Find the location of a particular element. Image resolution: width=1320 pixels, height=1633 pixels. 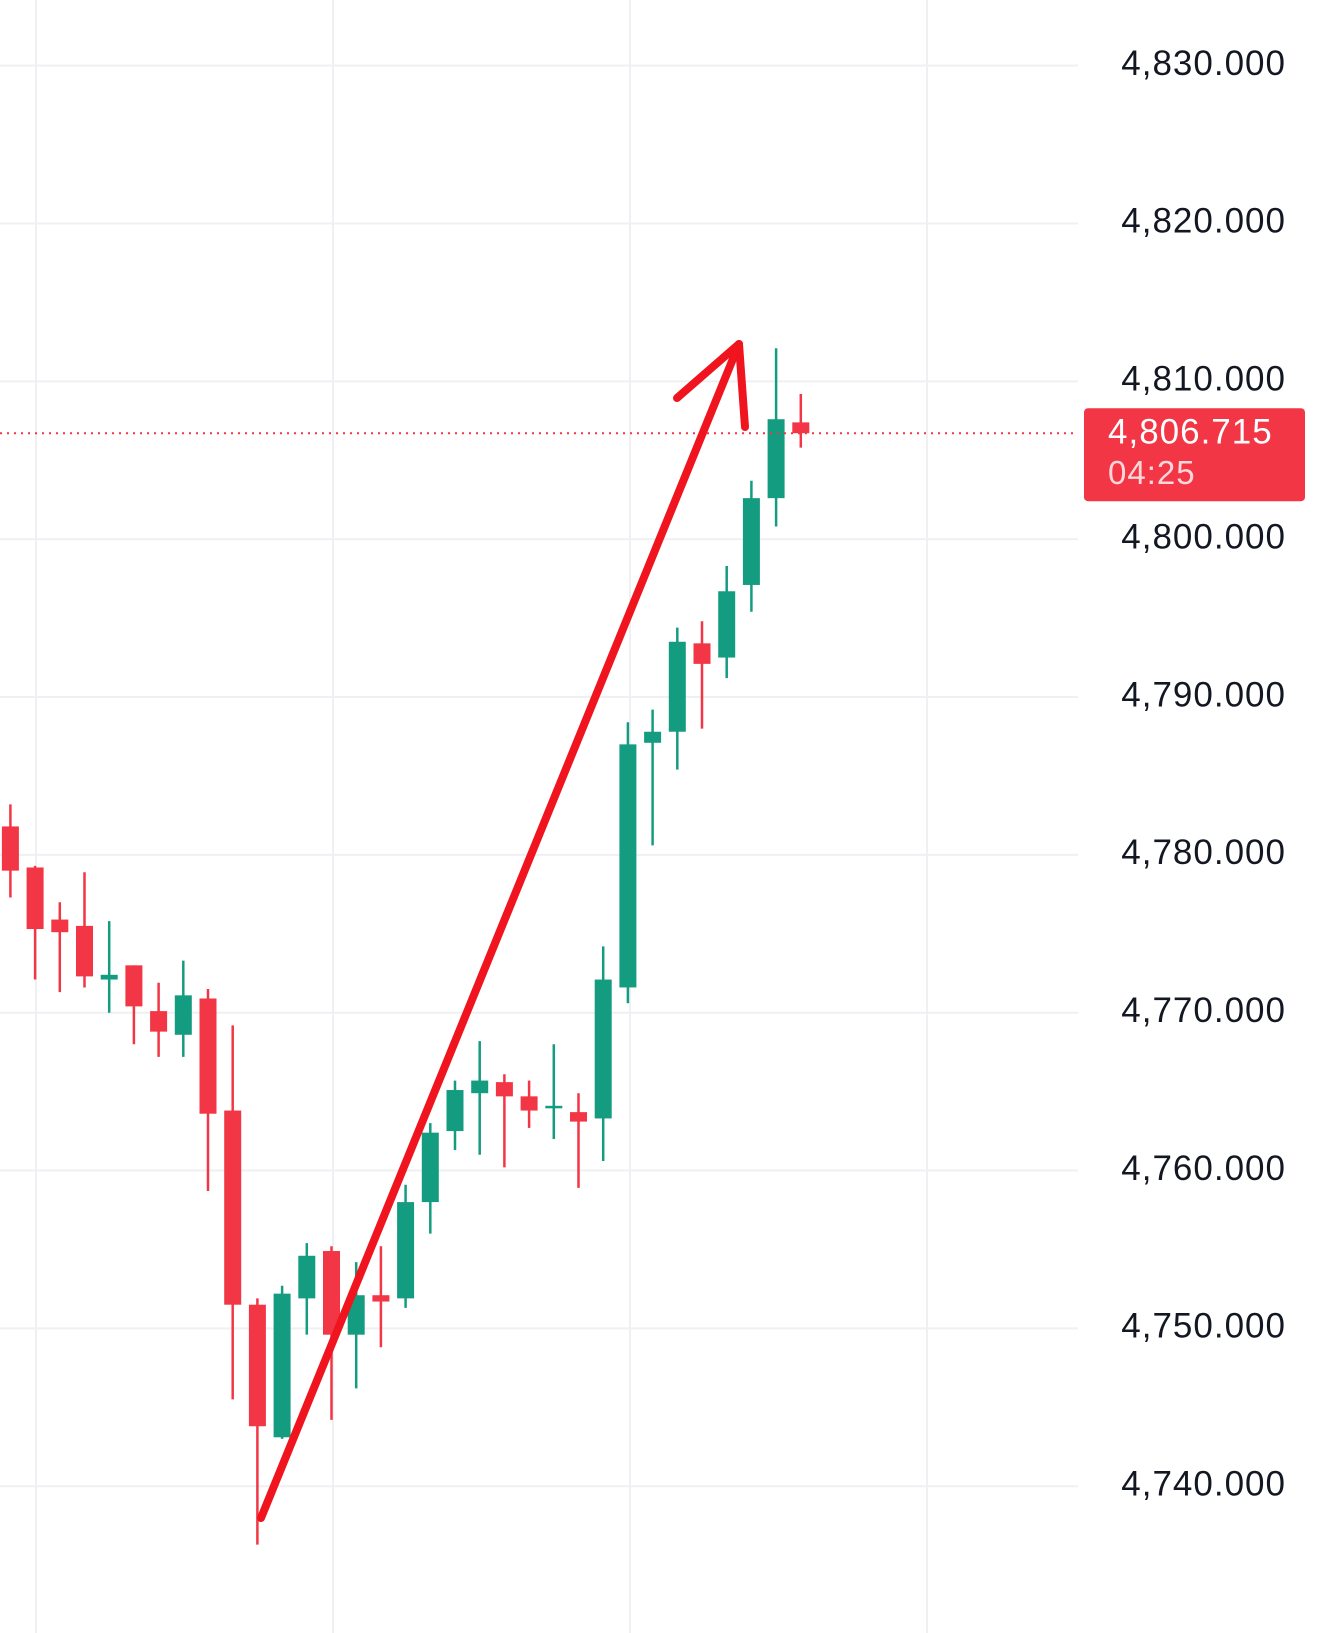

arrow-head is located at coordinates (711, 385).